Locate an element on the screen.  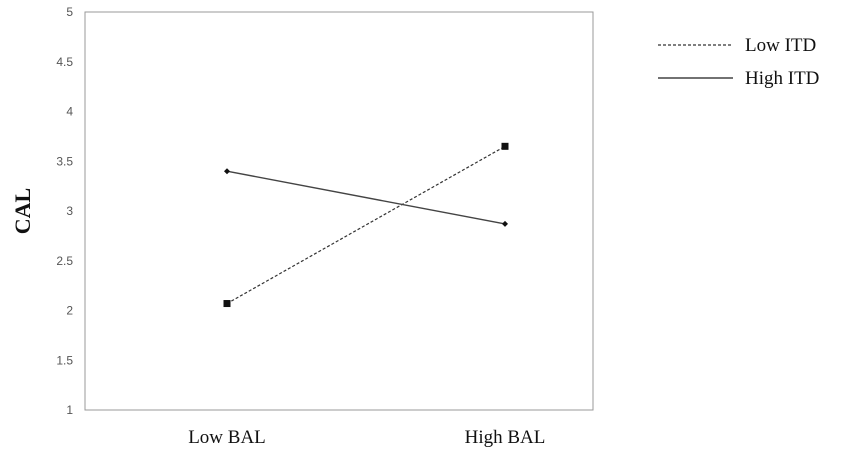
y-tick-label: 3 is located at coordinates (69, 211).